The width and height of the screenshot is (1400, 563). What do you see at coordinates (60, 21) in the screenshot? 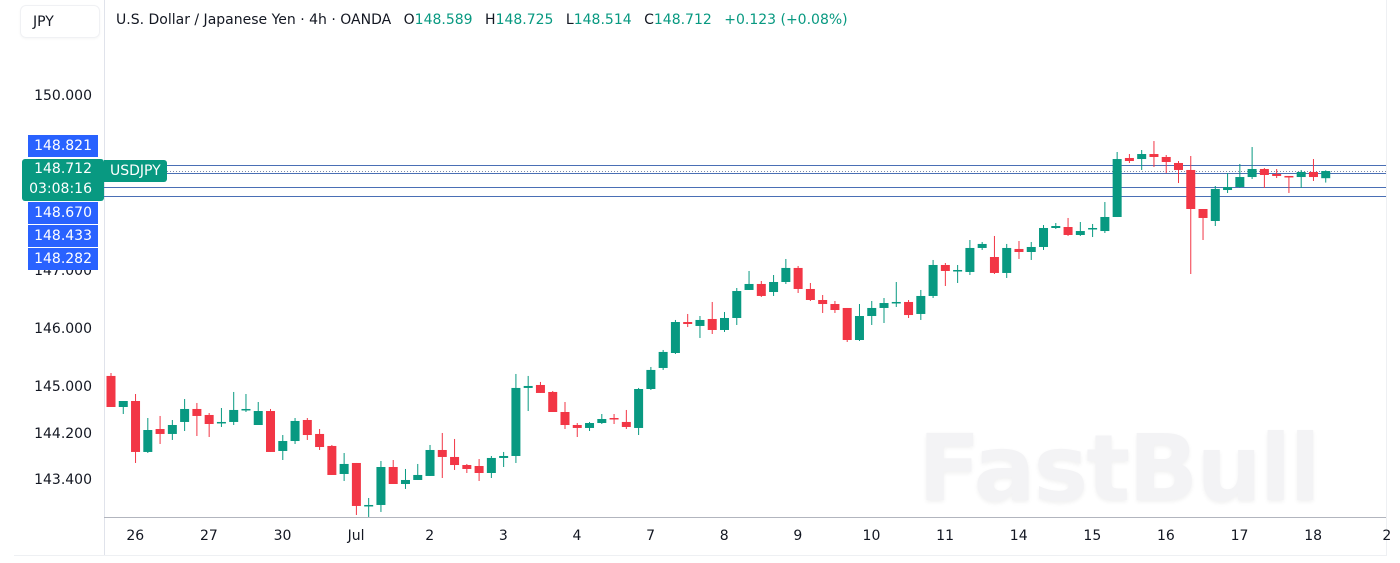
I see `currency-label: JPY` at bounding box center [60, 21].